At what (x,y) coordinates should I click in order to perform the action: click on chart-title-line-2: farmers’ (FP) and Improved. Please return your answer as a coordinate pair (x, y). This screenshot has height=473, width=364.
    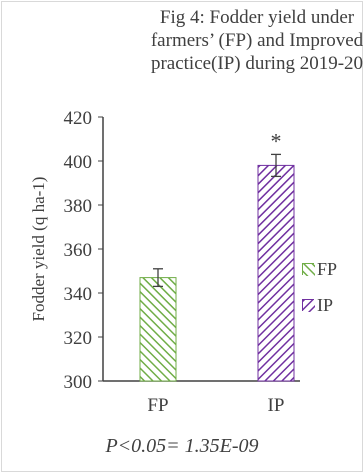
    Looking at the image, I should click on (257, 40).